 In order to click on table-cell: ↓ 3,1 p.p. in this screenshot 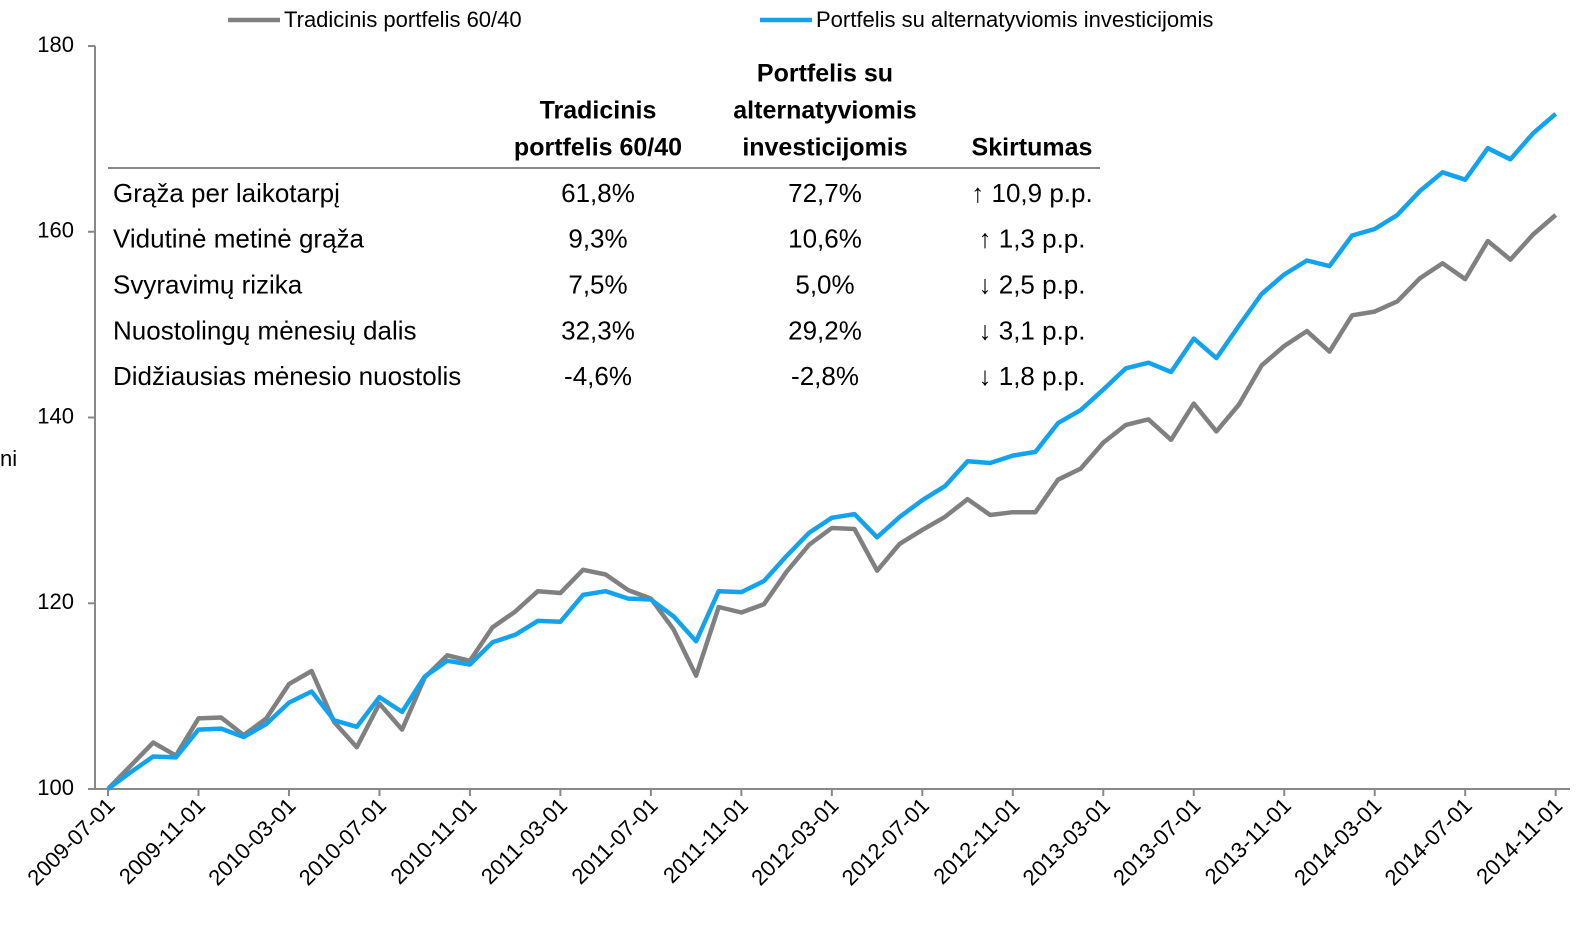, I will do `click(1032, 330)`.